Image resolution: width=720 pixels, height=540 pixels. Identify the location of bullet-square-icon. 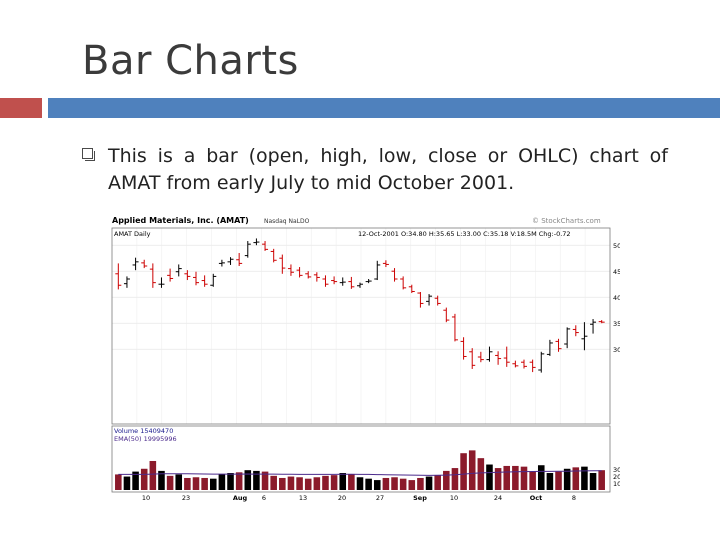
(88, 154).